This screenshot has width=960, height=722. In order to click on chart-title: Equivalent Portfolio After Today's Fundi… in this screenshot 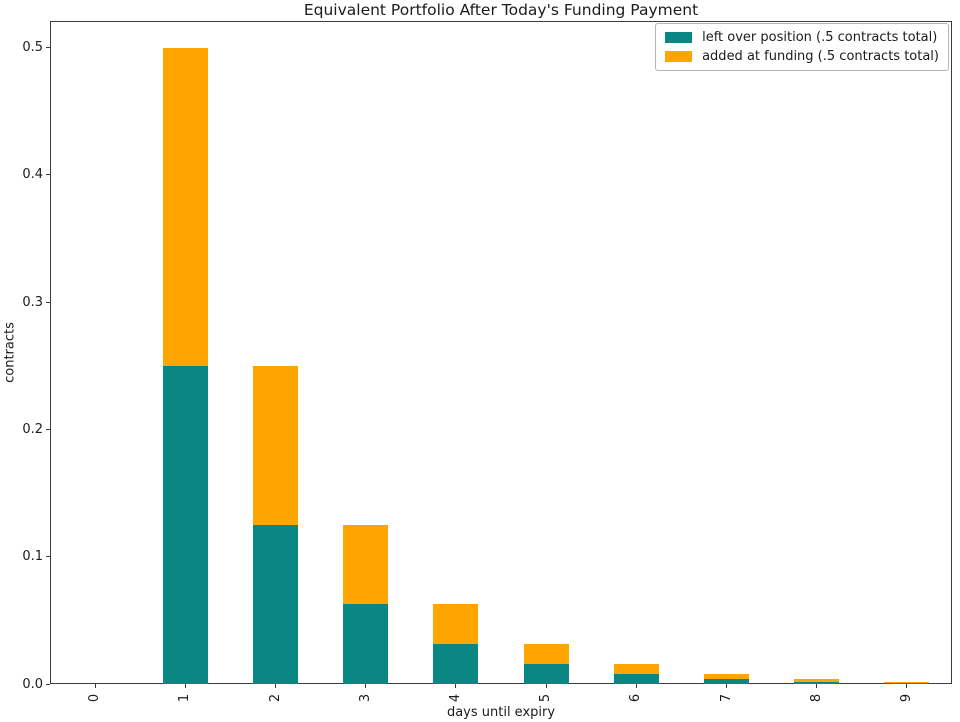, I will do `click(501, 10)`.